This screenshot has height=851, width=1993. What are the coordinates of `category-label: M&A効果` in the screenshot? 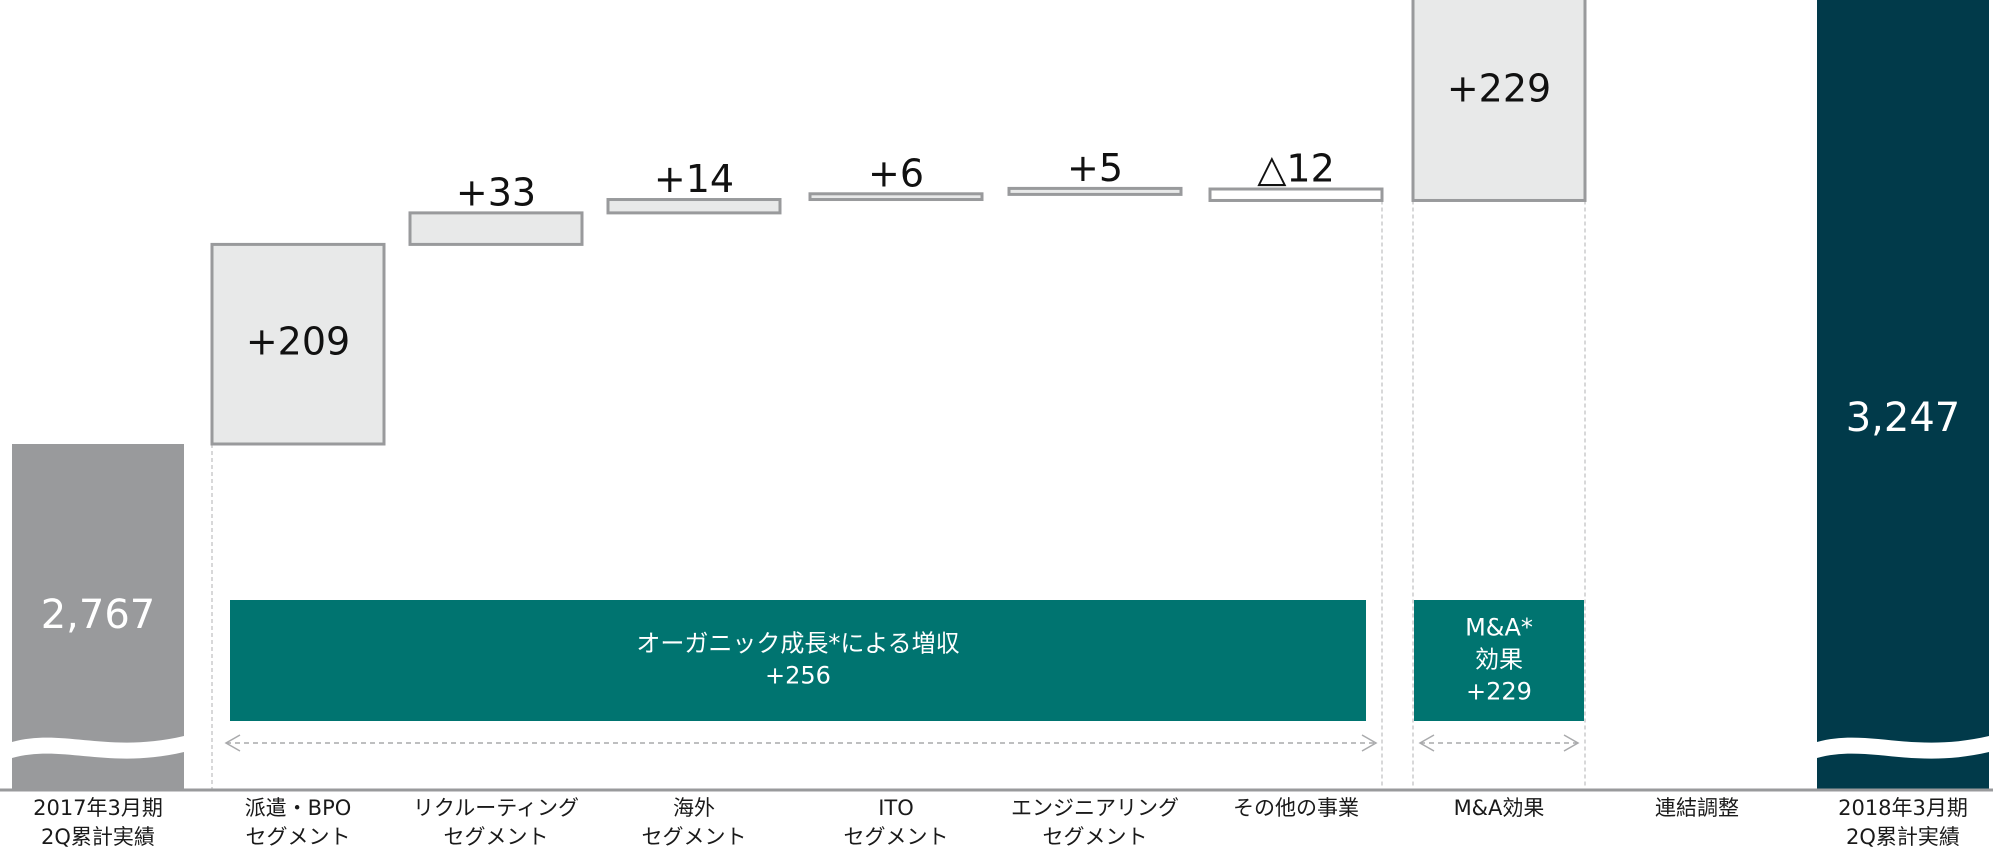 It's located at (1499, 808).